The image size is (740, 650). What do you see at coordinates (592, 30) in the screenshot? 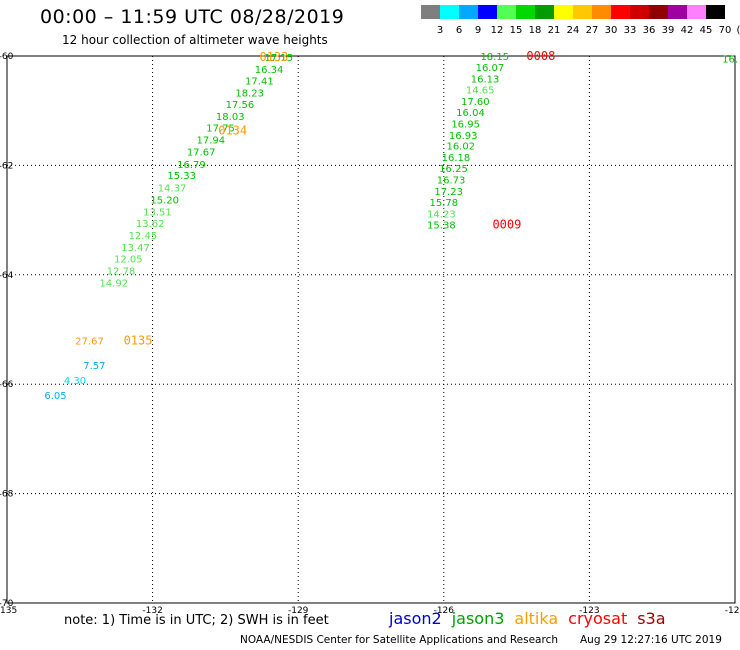
I see `color-scale-tick-label: 27` at bounding box center [592, 30].